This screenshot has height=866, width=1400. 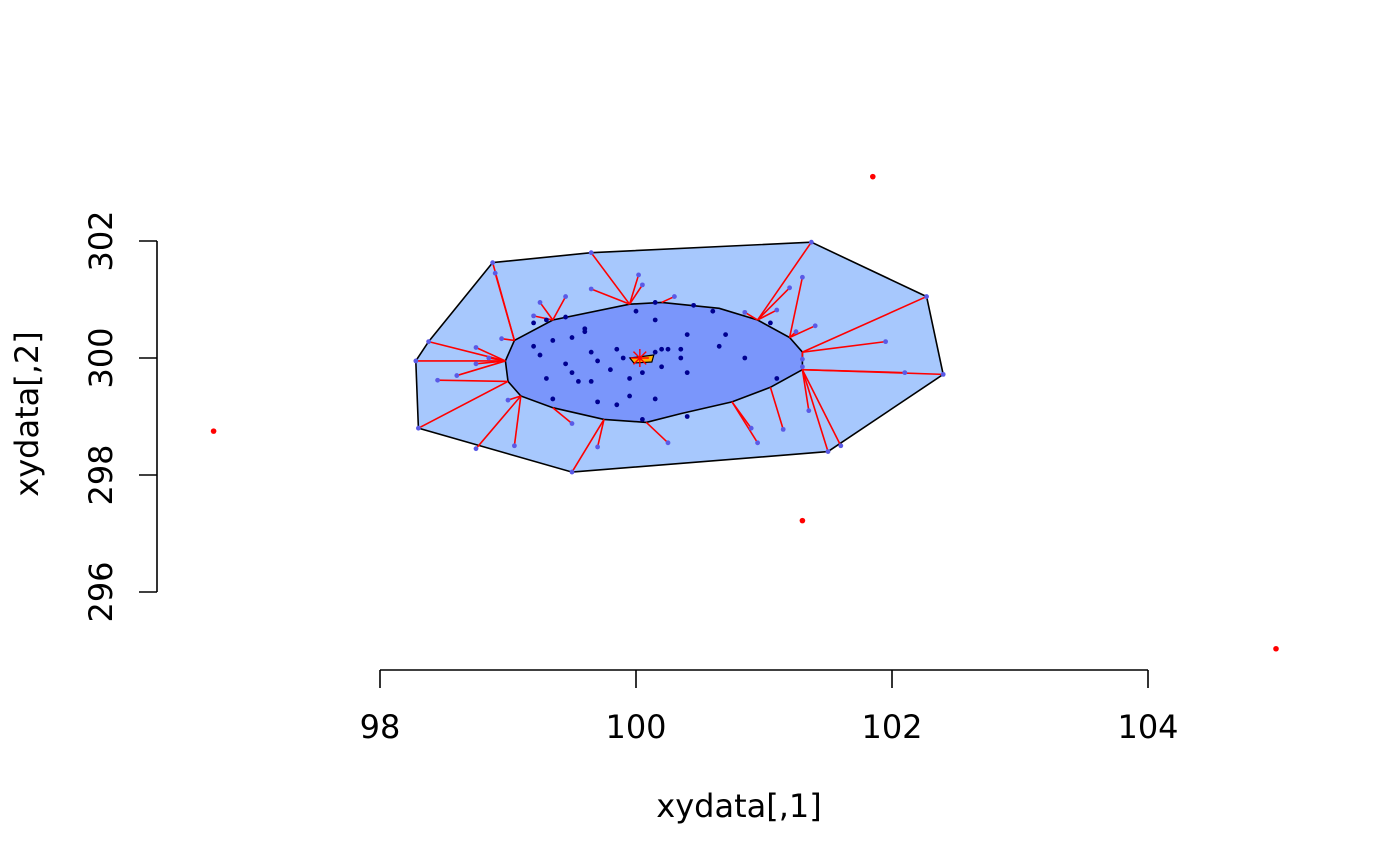 What do you see at coordinates (101, 357) in the screenshot?
I see `y-tick-label: 300` at bounding box center [101, 357].